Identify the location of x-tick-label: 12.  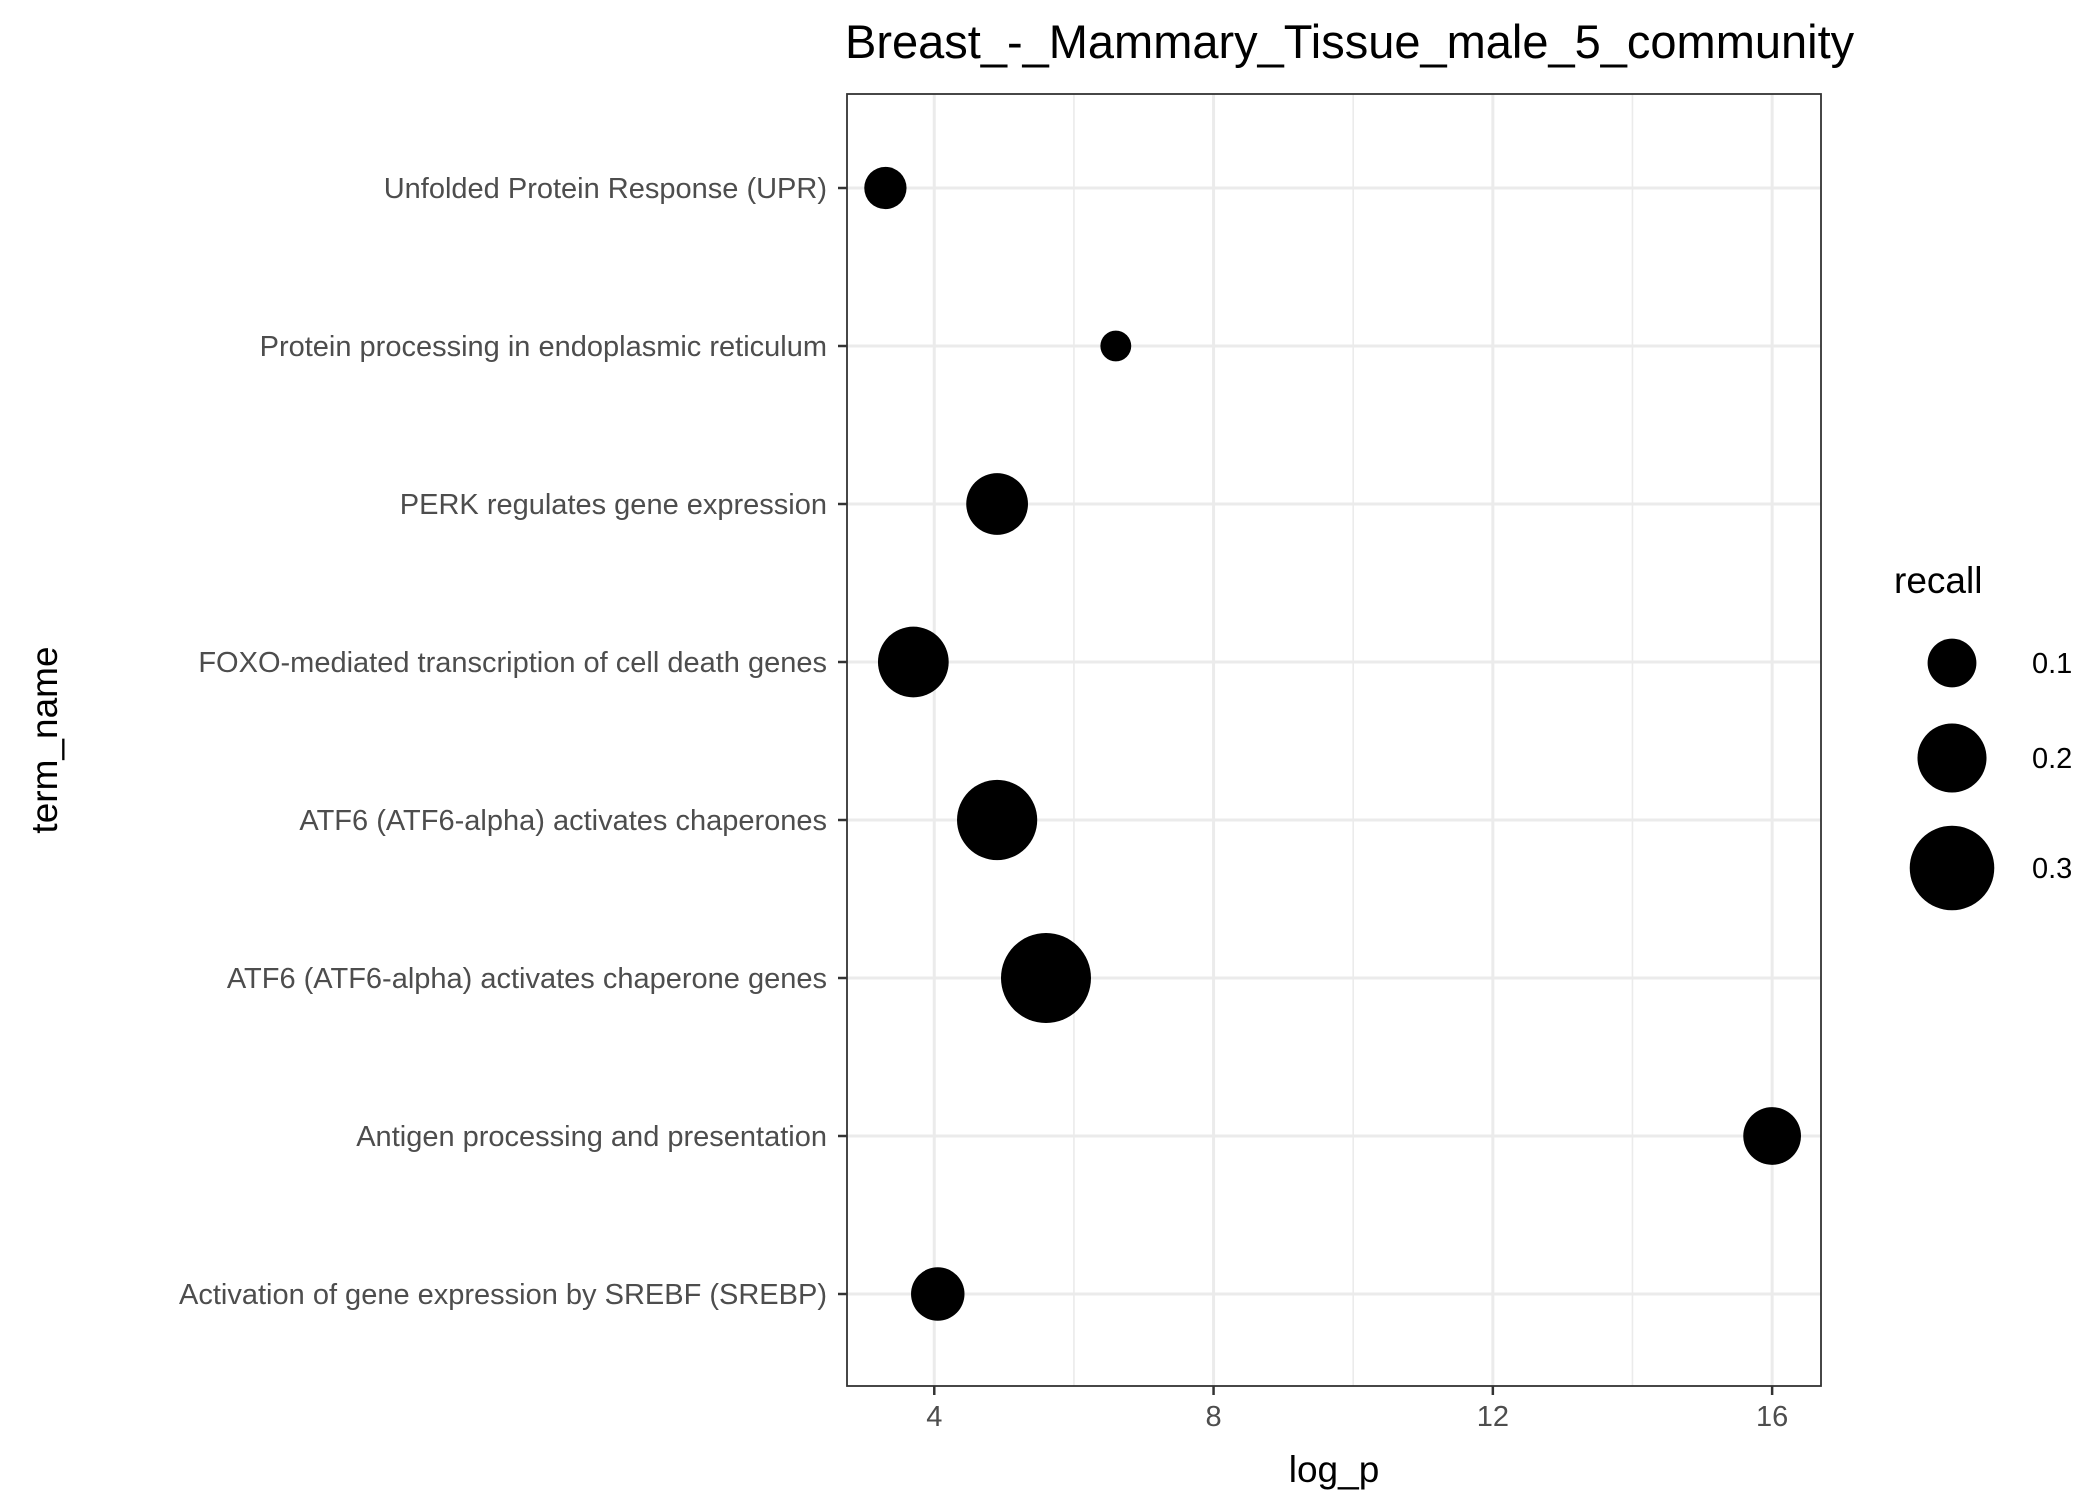
(1493, 1417).